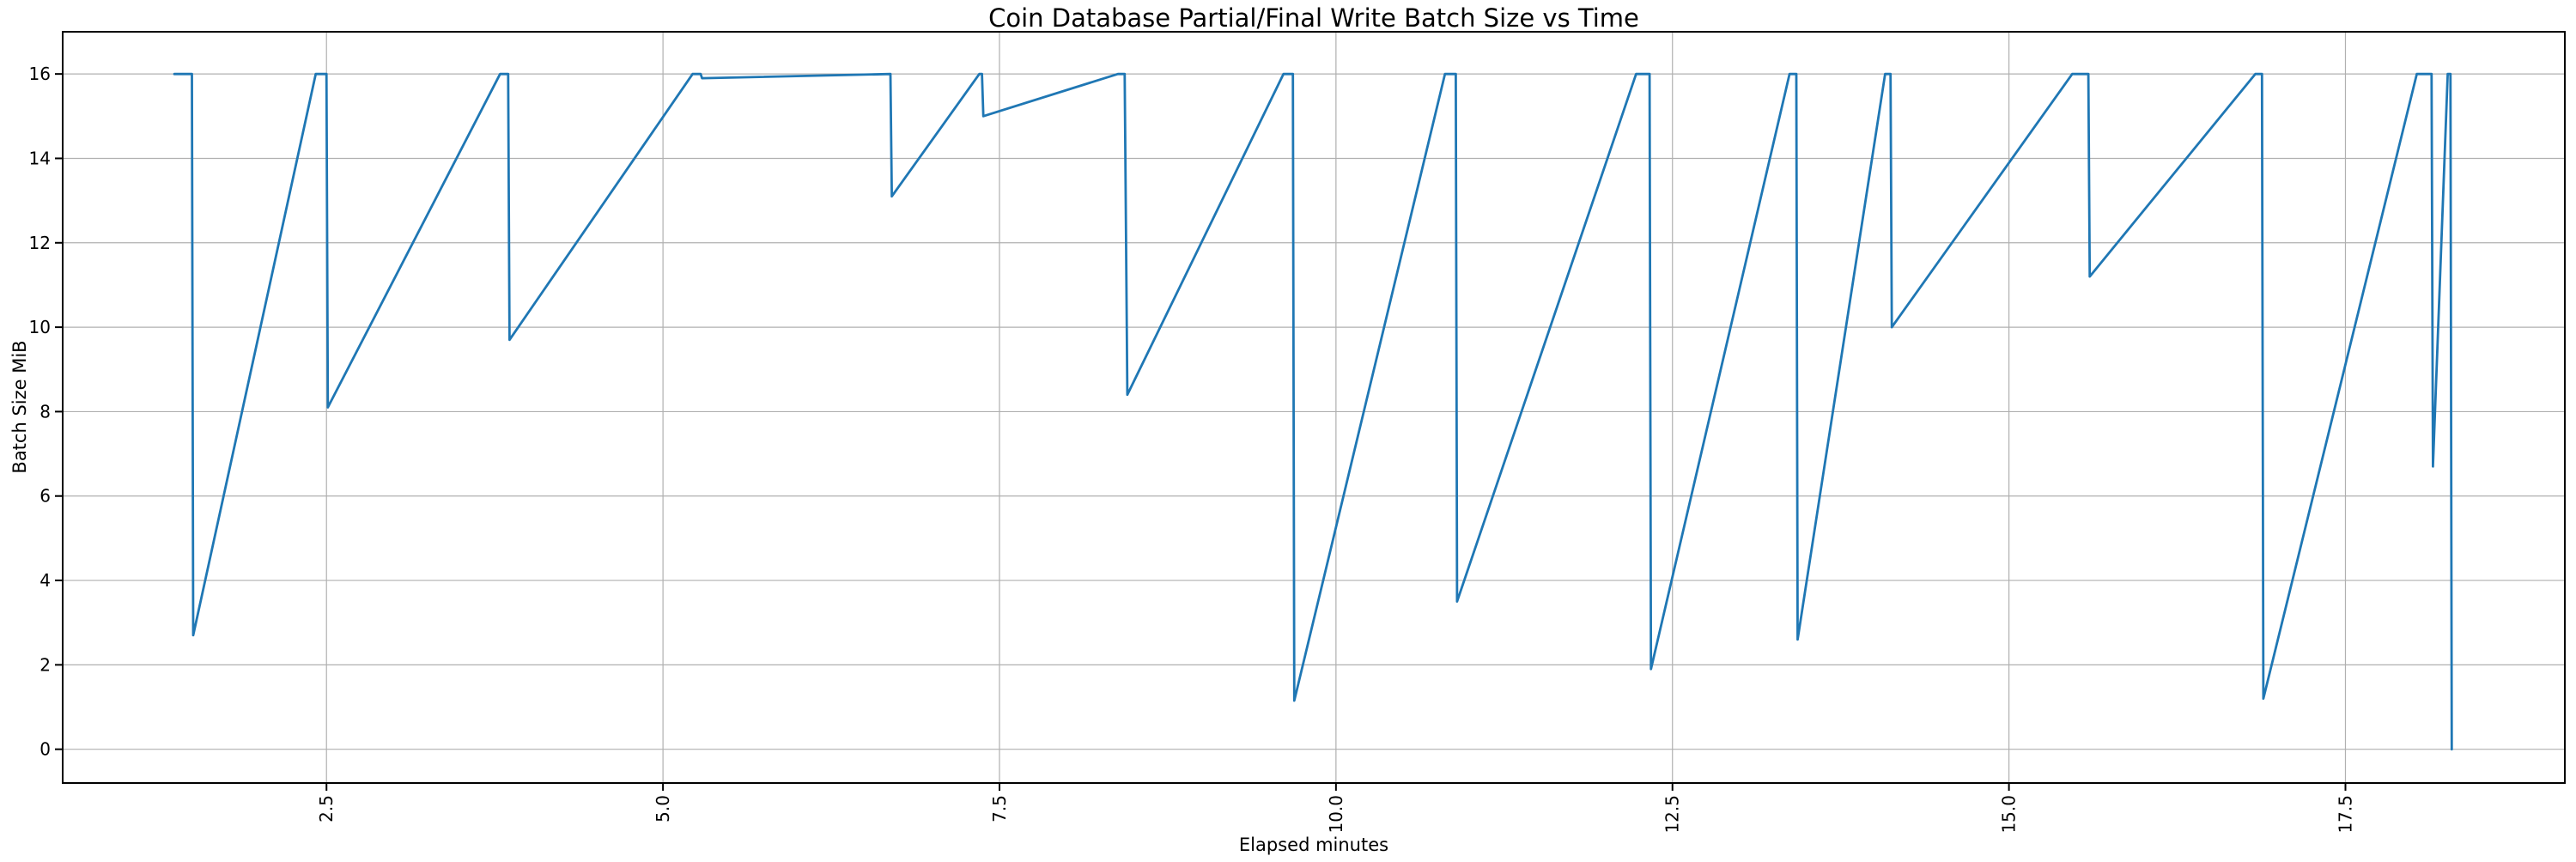 The height and width of the screenshot is (862, 2576). Describe the element at coordinates (2010, 814) in the screenshot. I see `x-tick-label: 15.0` at that location.